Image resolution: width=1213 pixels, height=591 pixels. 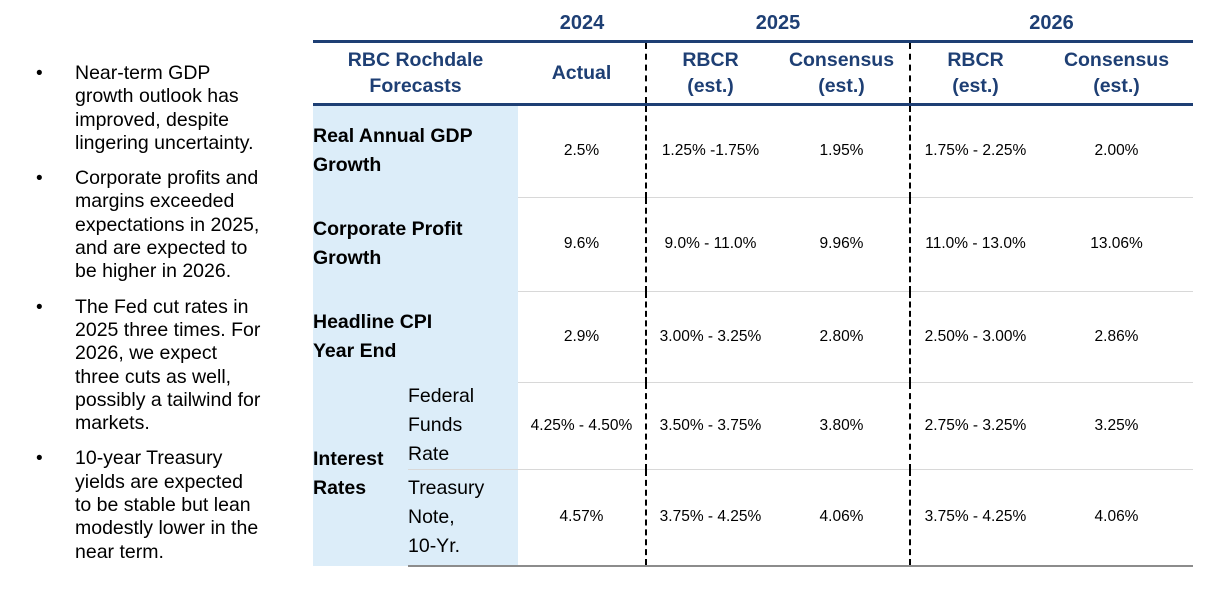 What do you see at coordinates (1116, 243) in the screenshot?
I see `value-cell: 13.06%` at bounding box center [1116, 243].